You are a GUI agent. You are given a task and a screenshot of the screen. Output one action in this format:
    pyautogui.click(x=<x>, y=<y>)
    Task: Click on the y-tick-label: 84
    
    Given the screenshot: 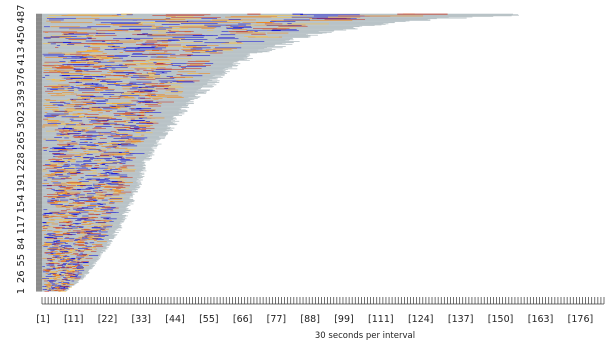 What is the action you would take?
    pyautogui.click(x=21, y=243)
    